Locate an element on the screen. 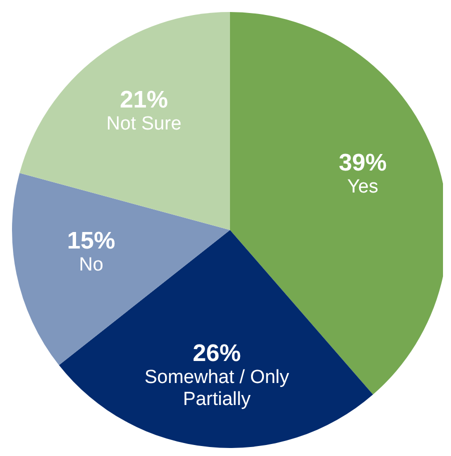 The width and height of the screenshot is (451, 456). data-label: 15% is located at coordinates (91, 240).